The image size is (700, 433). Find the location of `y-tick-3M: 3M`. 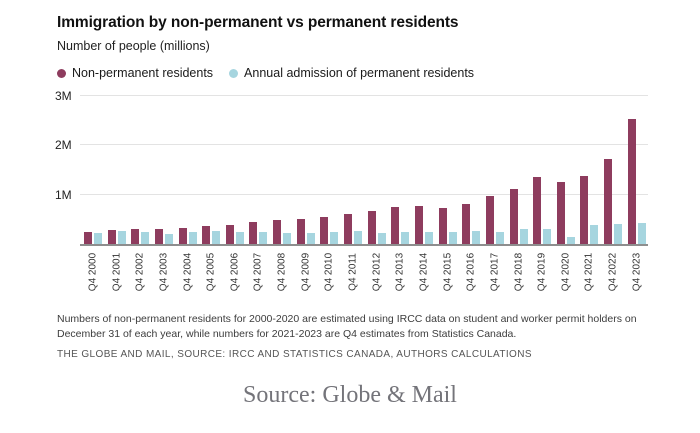

y-tick-3M: 3M is located at coordinates (63, 95).